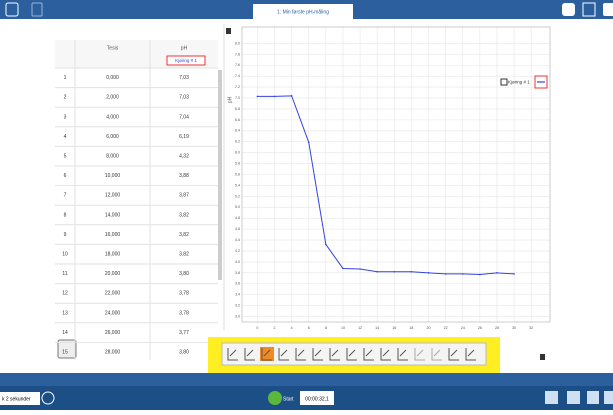 The image size is (613, 415). Describe the element at coordinates (37, 9) in the screenshot. I see `file-icon` at that location.